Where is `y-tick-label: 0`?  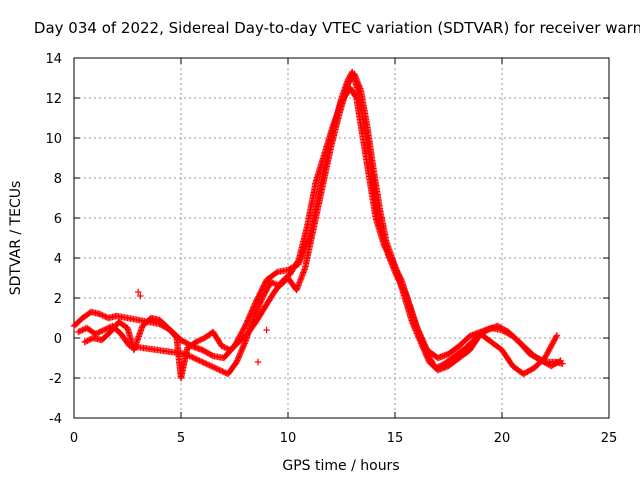
y-tick-label: 0 is located at coordinates (58, 339).